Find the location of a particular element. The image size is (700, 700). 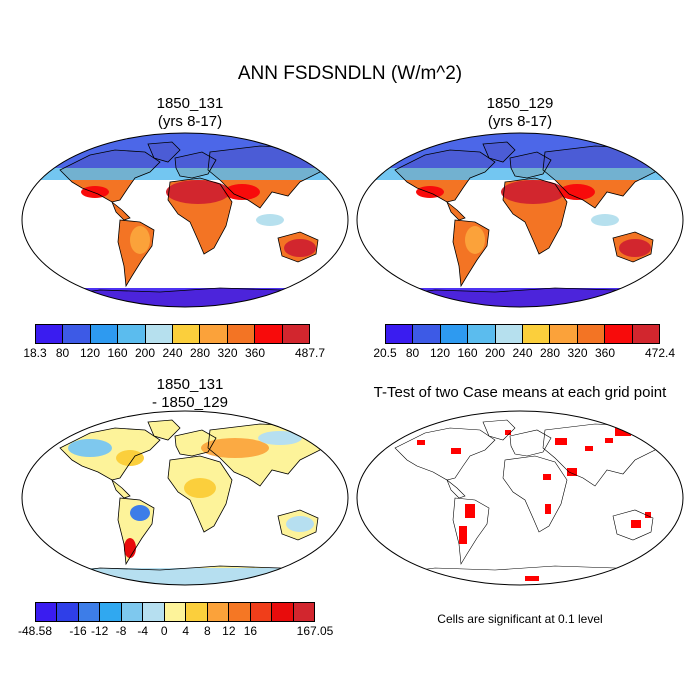

panel-1-title-line-1: 1850_131 is located at coordinates (190, 103).